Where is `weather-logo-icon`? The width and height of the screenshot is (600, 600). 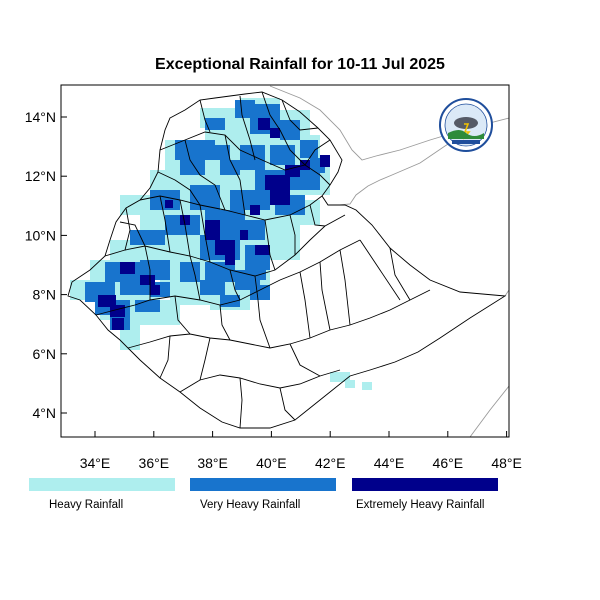 weather-logo-icon is located at coordinates (466, 125).